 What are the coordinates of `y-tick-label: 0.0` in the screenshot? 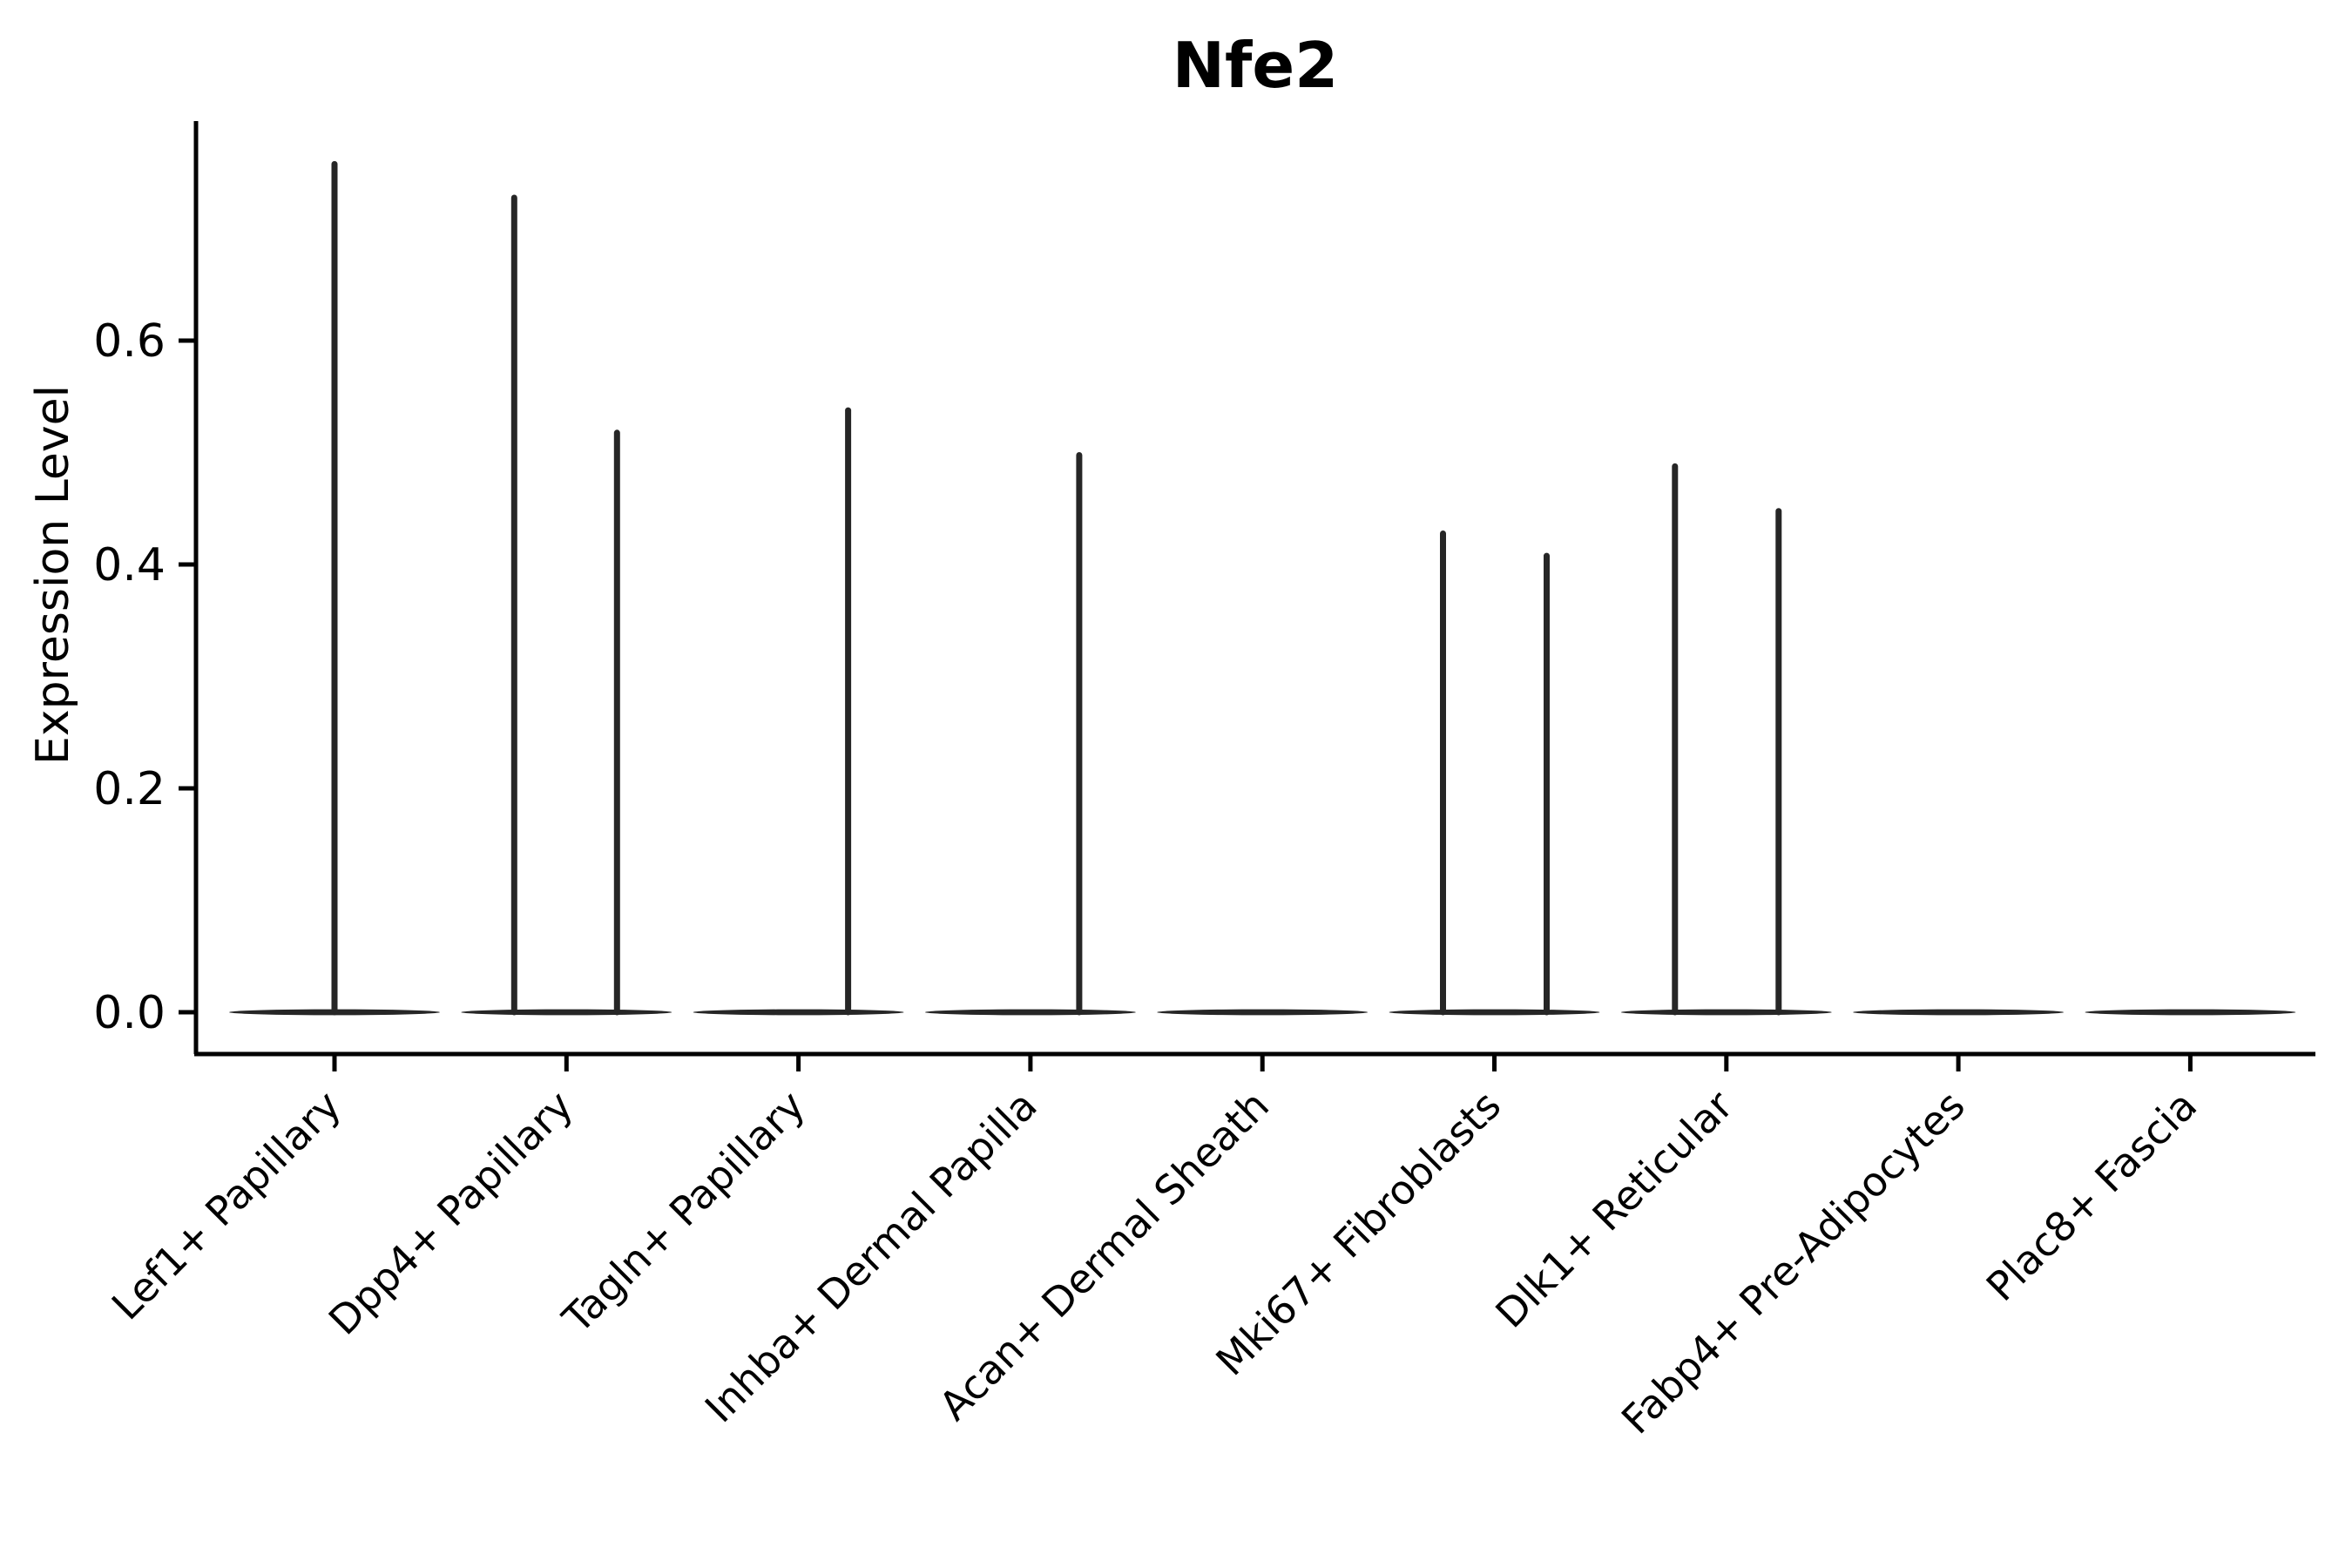 It's located at (129, 1013).